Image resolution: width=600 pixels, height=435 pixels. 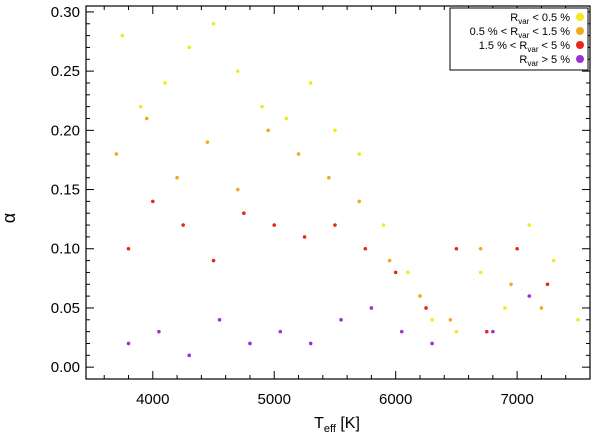 I want to click on y-tick-label: 0.15, so click(x=65, y=190).